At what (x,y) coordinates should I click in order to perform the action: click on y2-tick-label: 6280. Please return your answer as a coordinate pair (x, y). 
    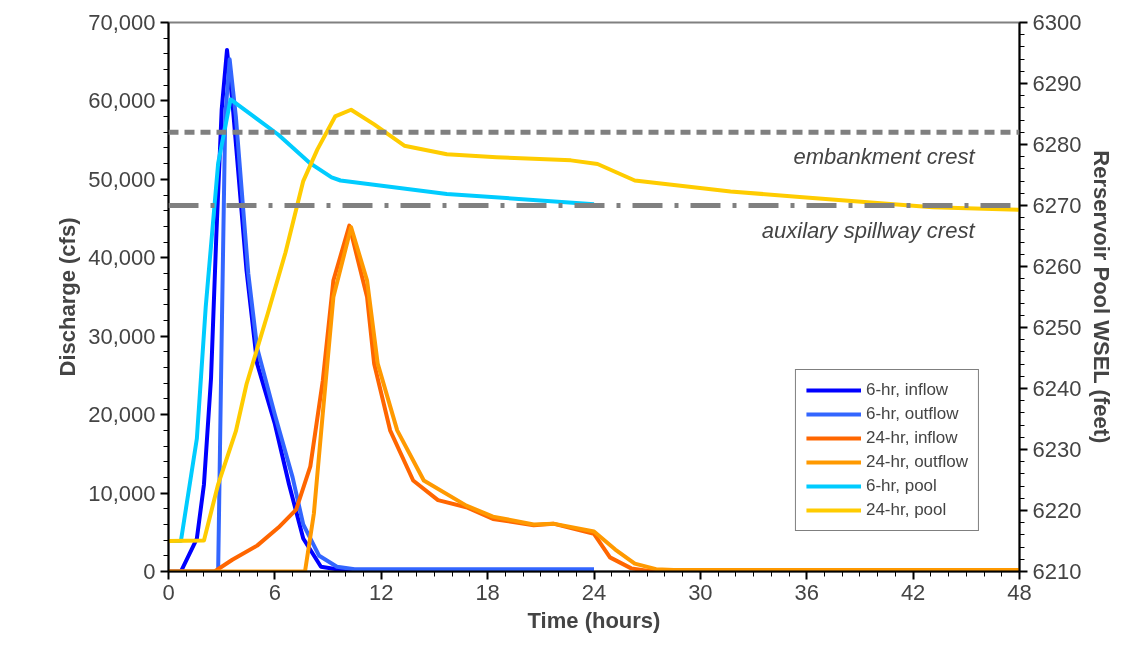
    Looking at the image, I should click on (1057, 144).